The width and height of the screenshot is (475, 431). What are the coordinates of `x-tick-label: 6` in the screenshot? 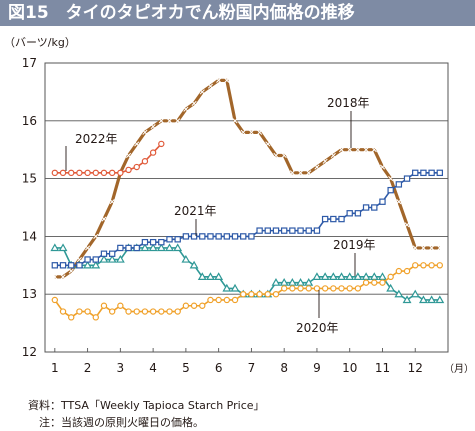 It's located at (219, 368).